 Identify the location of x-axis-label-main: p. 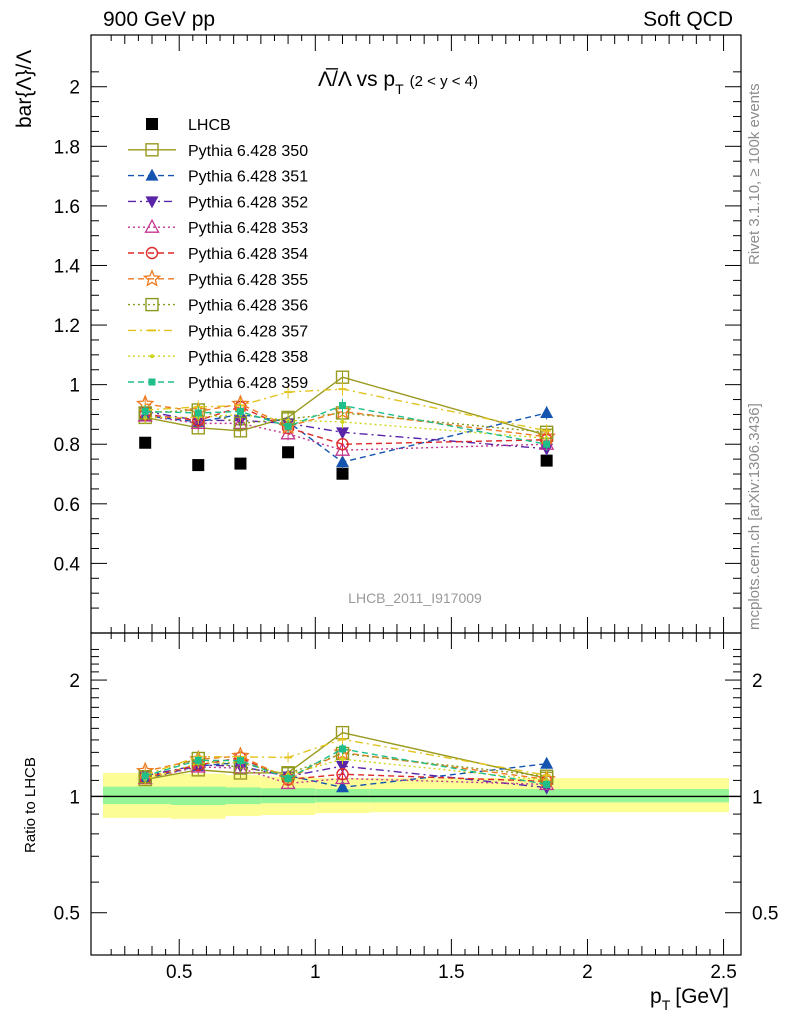
(656, 996).